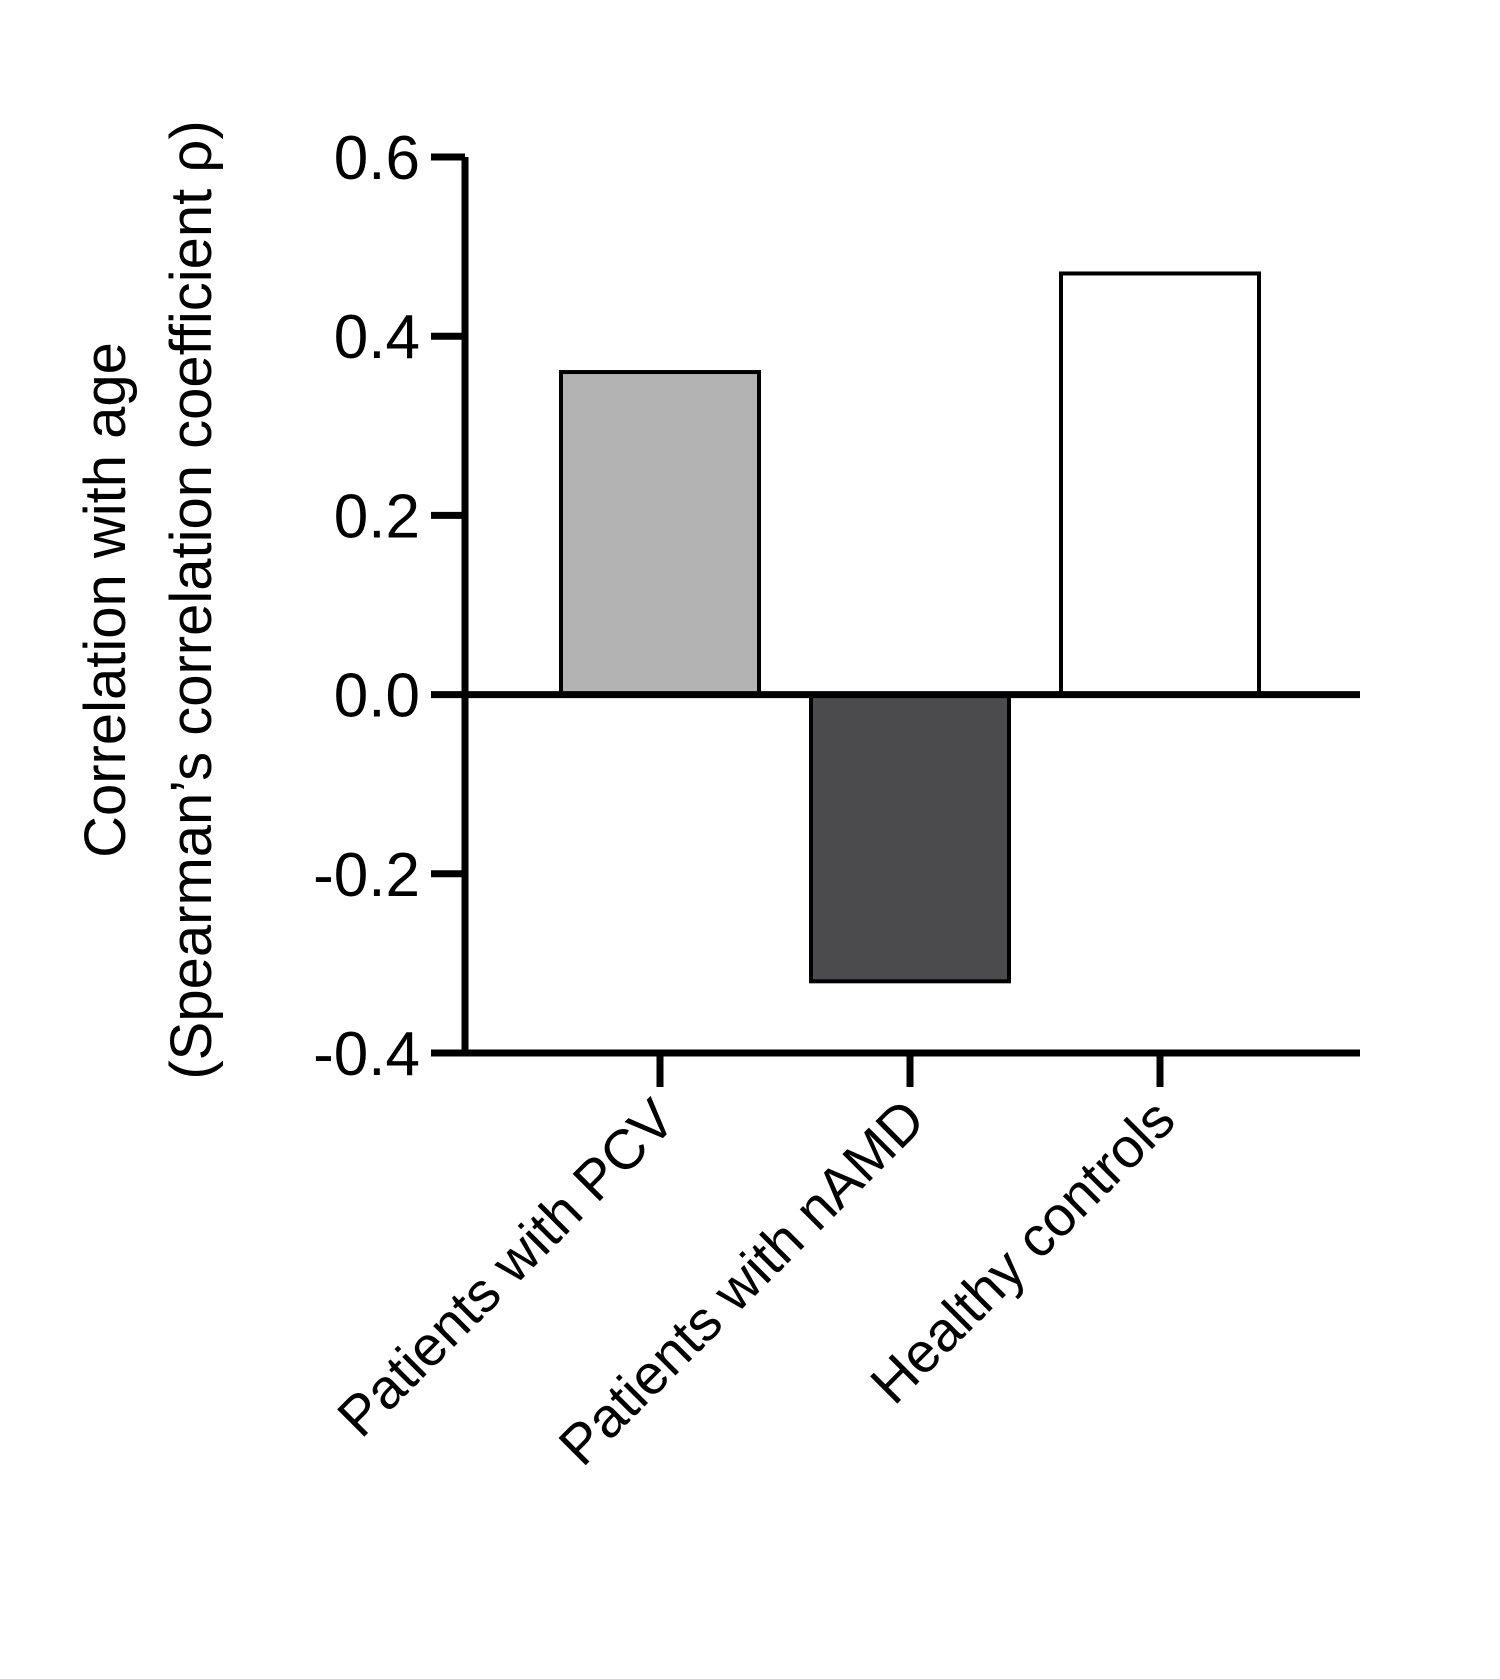  Describe the element at coordinates (366, 1054) in the screenshot. I see `y-tick-label-1: -0.4` at that location.